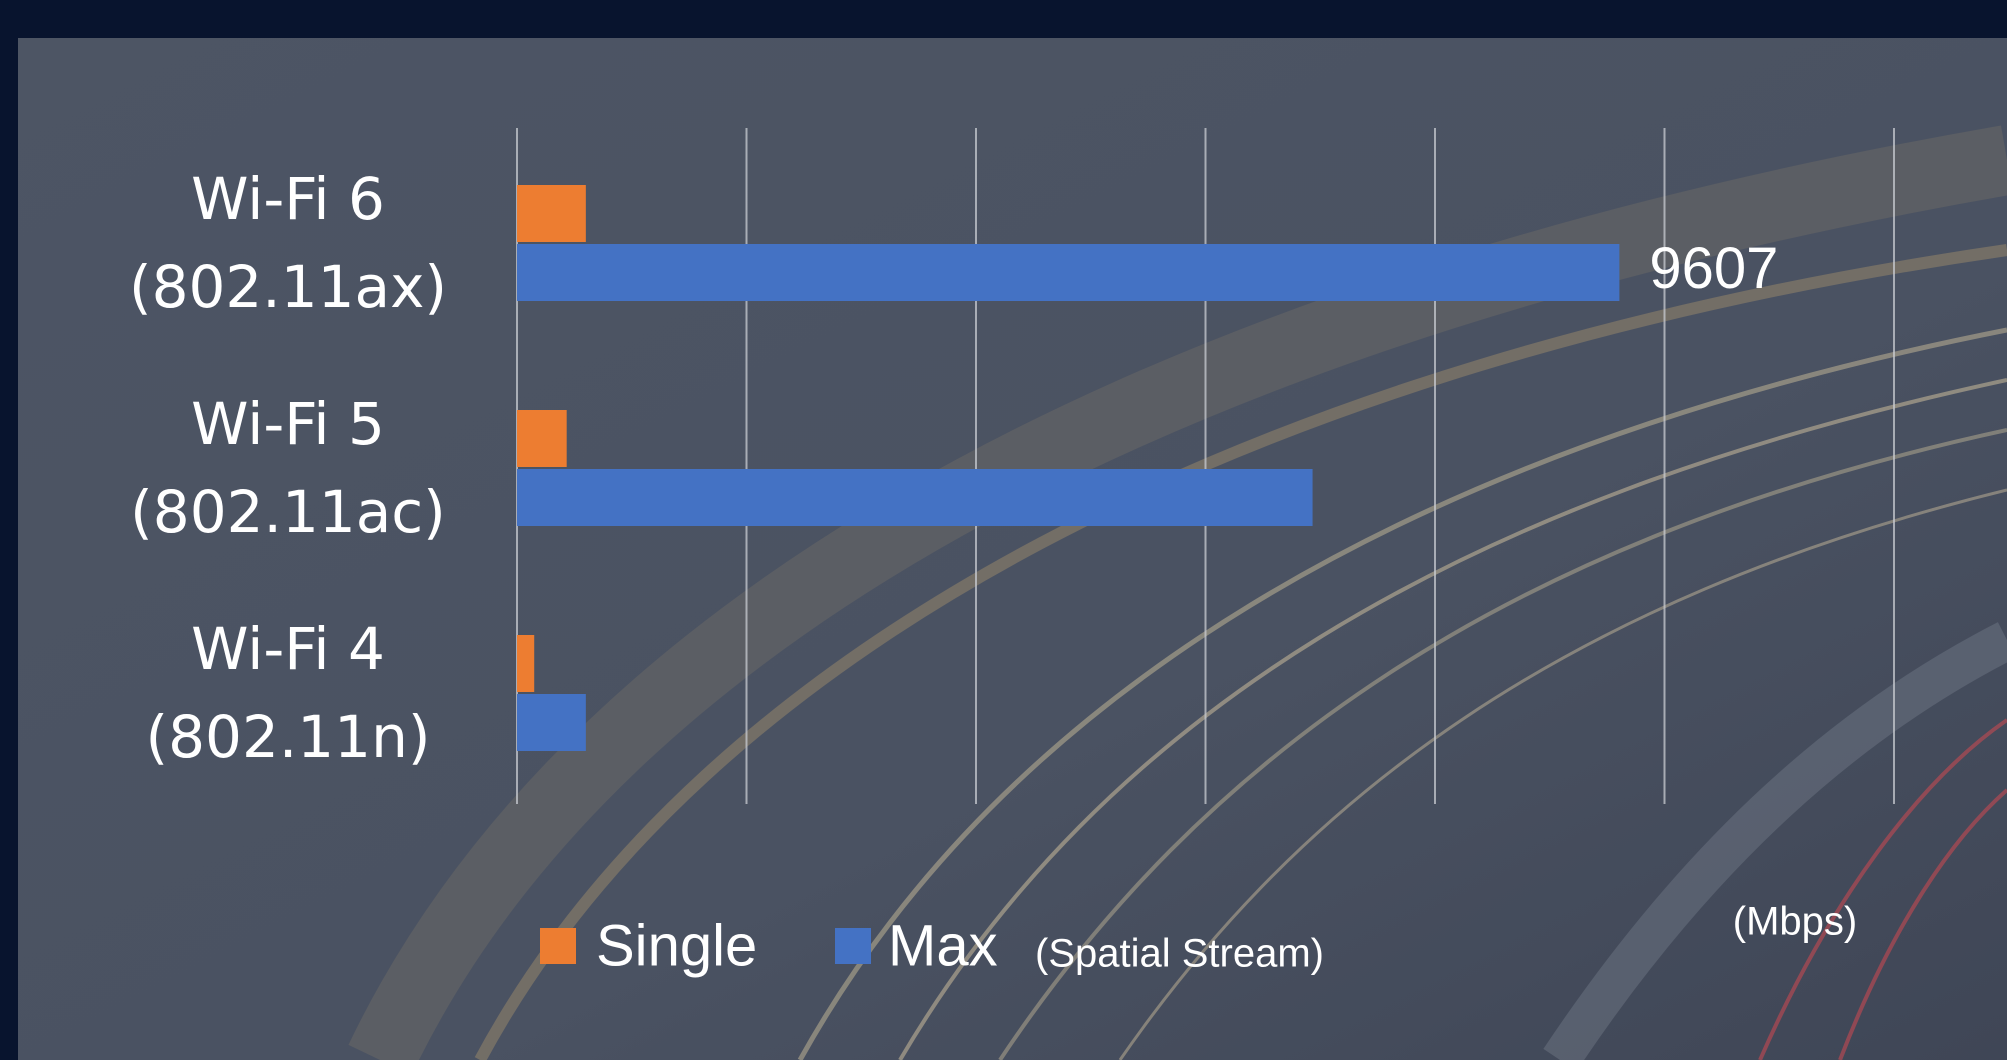 Image resolution: width=2007 pixels, height=1060 pixels. Describe the element at coordinates (288, 693) in the screenshot. I see `category-label: Wi-Fi 4 (802.11n)` at that location.